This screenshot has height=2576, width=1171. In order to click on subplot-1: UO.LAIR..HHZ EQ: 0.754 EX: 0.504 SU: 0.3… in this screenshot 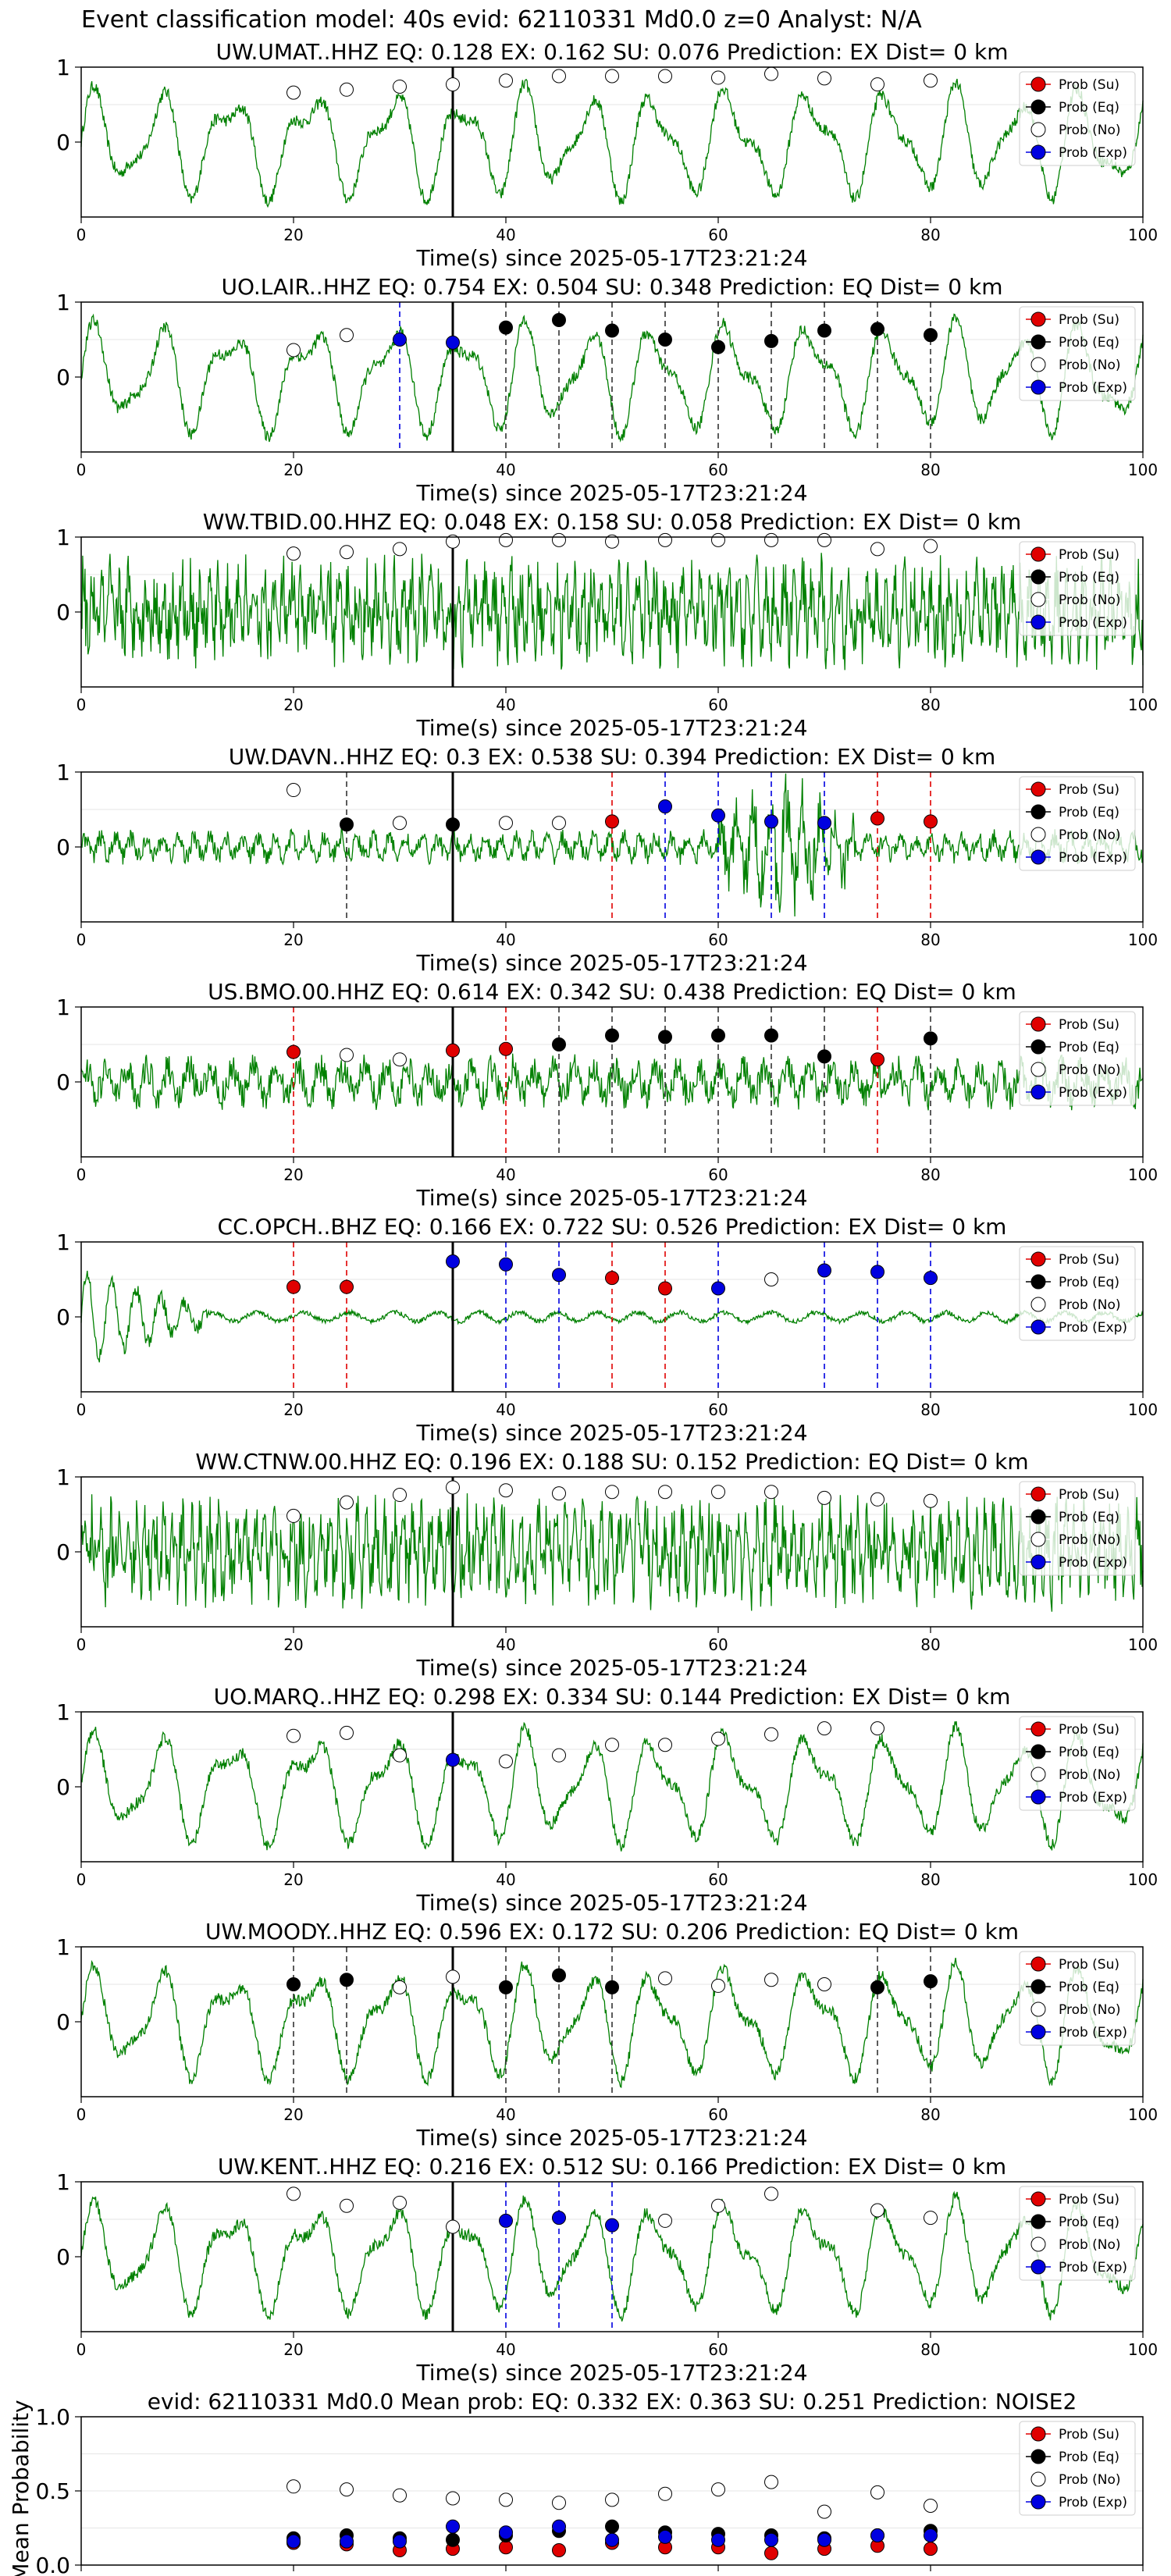, I will do `click(607, 390)`.